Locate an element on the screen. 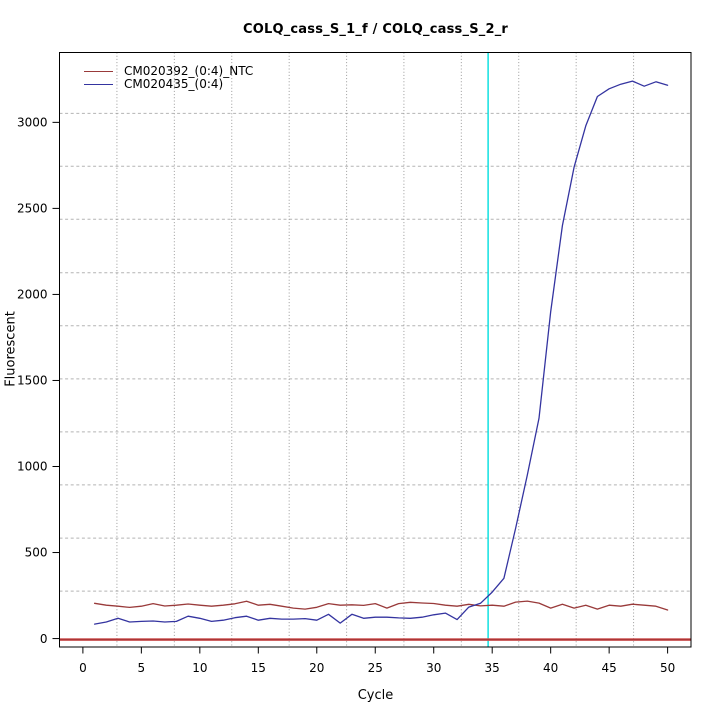 The height and width of the screenshot is (720, 720). chart-title: COLQ_cass_S_1_f / COLQ_cass_S_2_r is located at coordinates (375, 29).